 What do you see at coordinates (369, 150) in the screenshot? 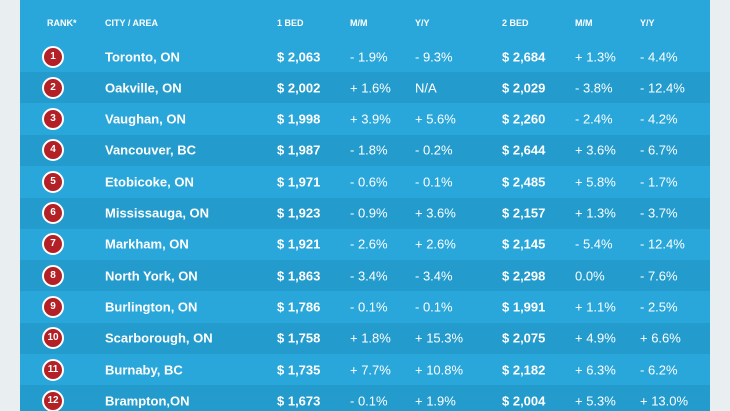
I see `table-cell: - 1.8%` at bounding box center [369, 150].